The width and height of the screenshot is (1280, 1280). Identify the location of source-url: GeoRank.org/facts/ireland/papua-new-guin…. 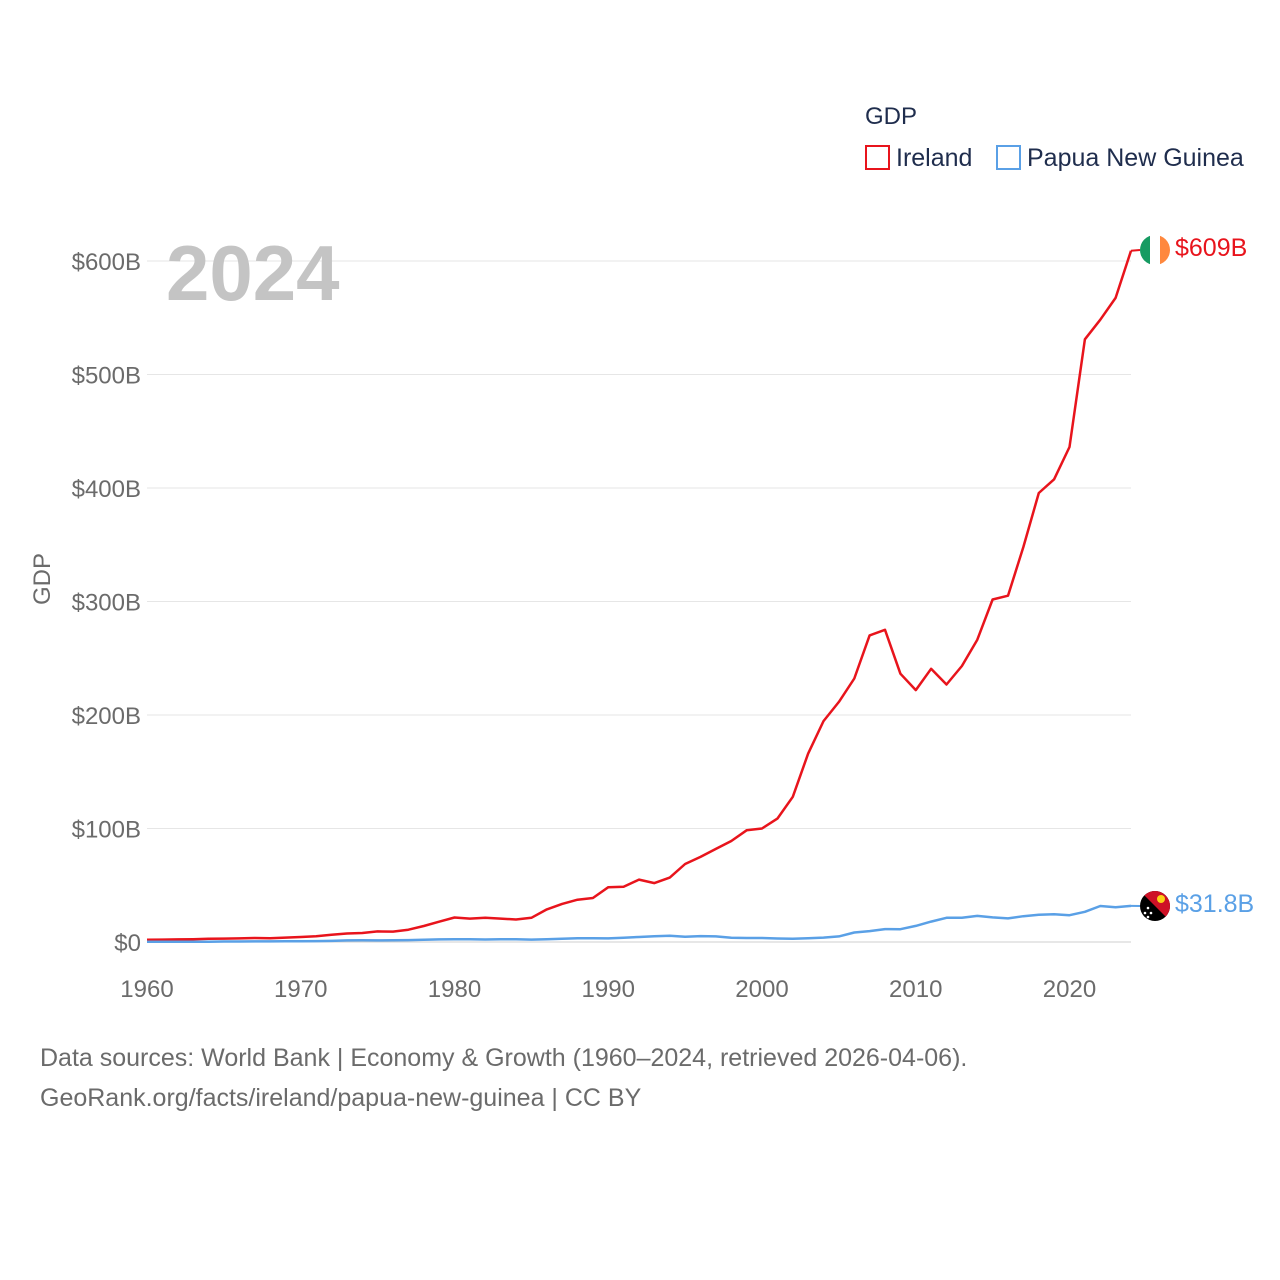
(341, 1098).